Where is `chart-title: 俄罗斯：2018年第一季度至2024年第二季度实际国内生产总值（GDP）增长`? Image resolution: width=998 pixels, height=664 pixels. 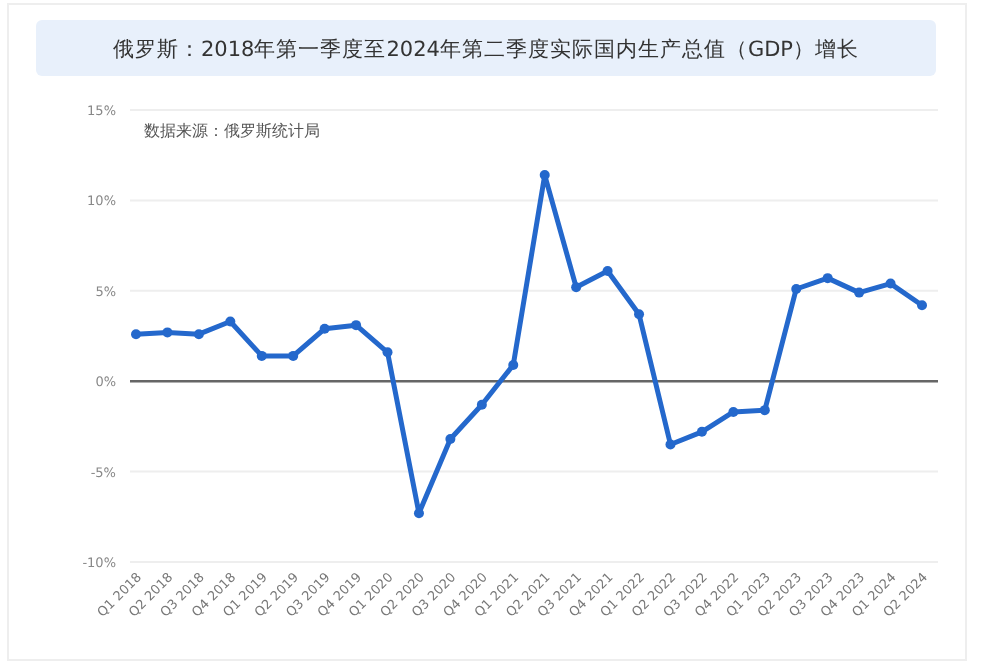
chart-title: 俄罗斯：2018年第一季度至2024年第二季度实际国内生产总值（GDP）增长 is located at coordinates (486, 49).